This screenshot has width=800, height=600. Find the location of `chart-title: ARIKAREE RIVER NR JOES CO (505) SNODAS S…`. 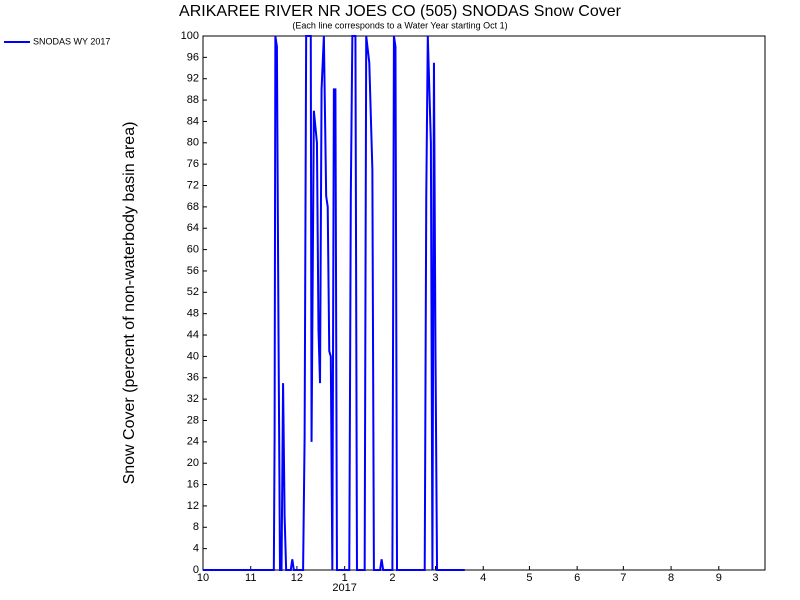

chart-title: ARIKAREE RIVER NR JOES CO (505) SNODAS S… is located at coordinates (400, 11).